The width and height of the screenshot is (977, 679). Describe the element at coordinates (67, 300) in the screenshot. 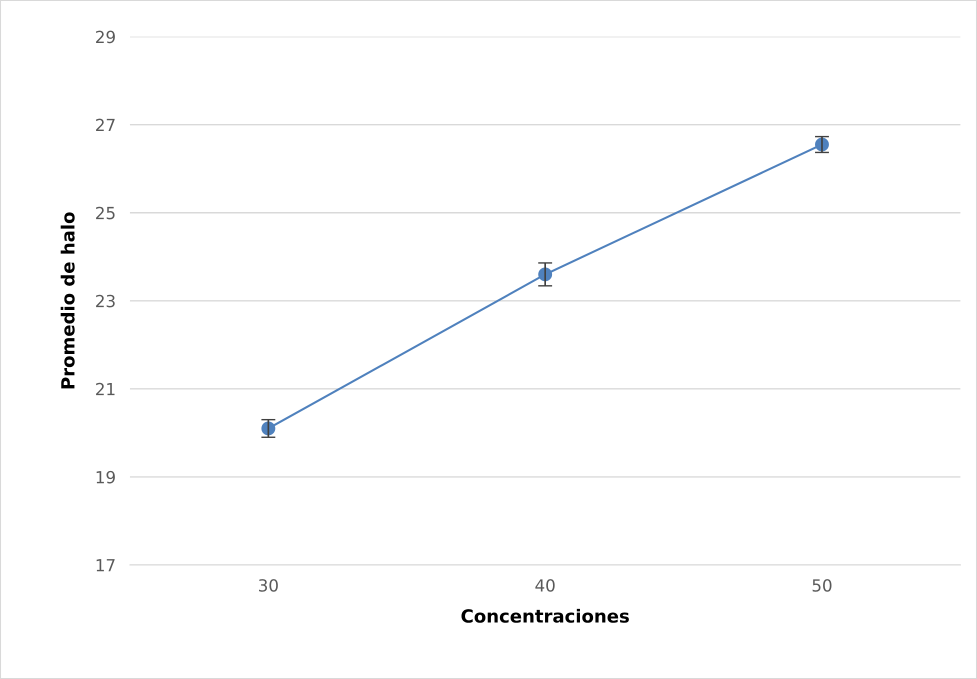

I see `y-axis-title: Promedio de halo` at that location.